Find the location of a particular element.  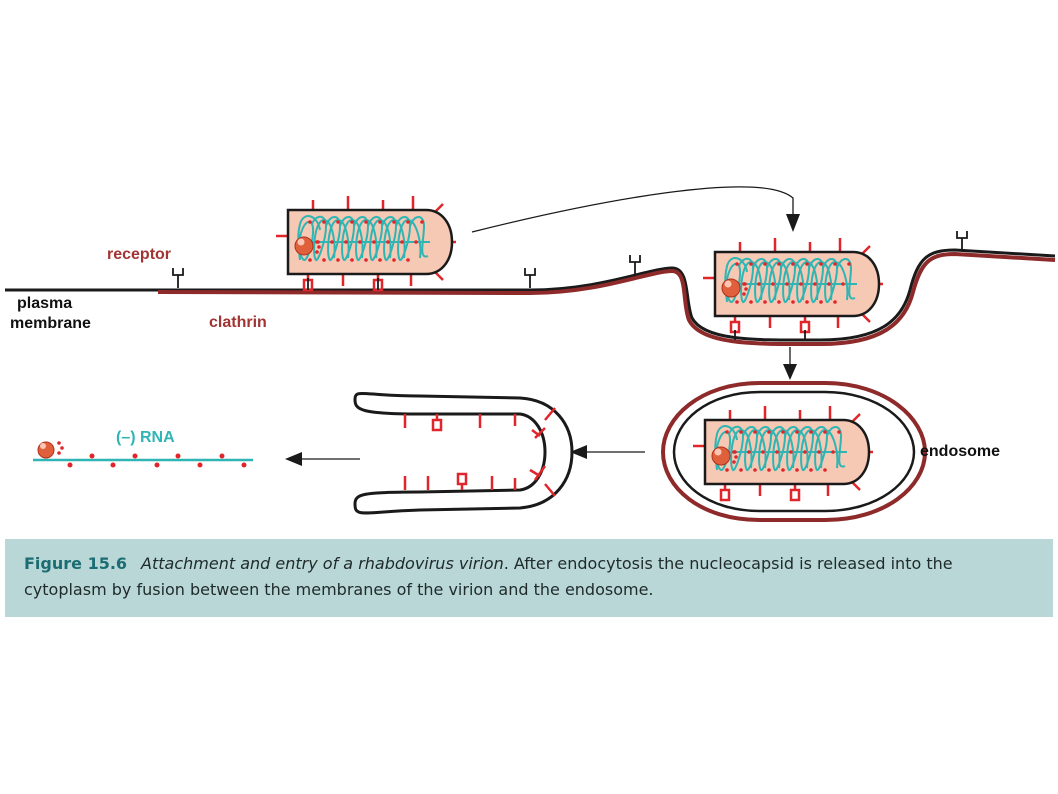

clathrin-coat is located at coordinates (606, 299).